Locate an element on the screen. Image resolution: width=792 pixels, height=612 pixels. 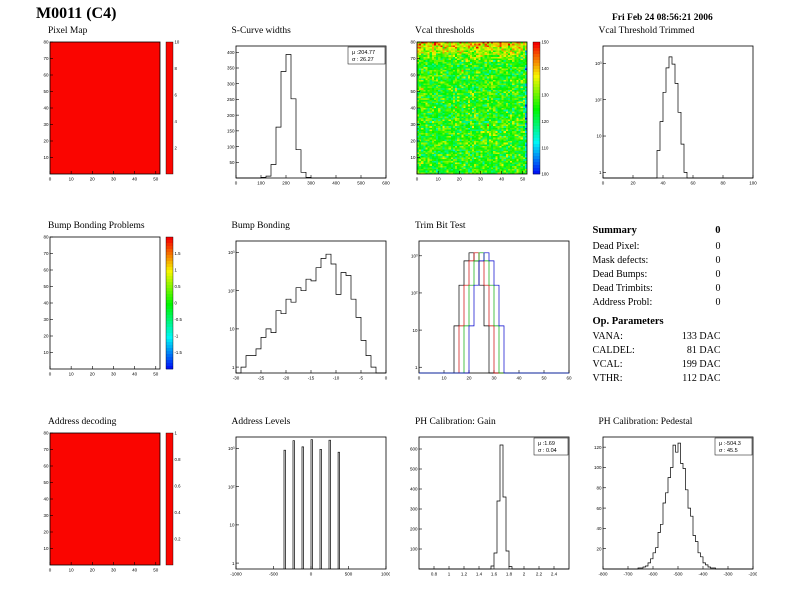
svg-text: 400 is located at coordinates (230, 52).